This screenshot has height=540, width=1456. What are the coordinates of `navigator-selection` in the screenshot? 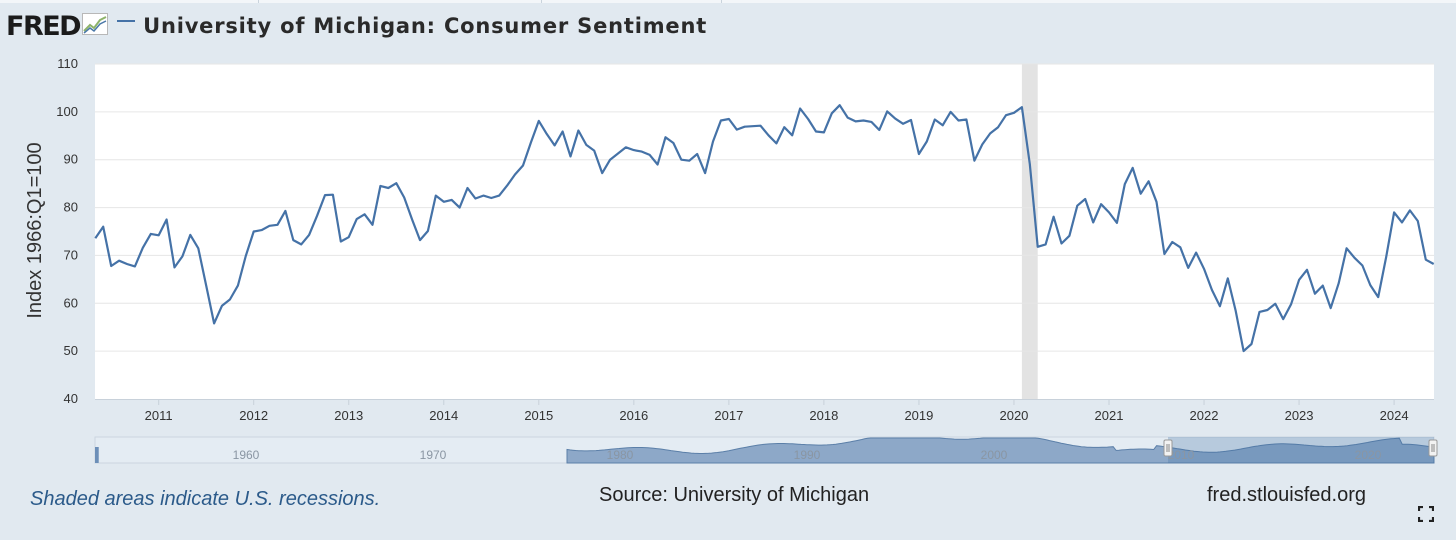 It's located at (1301, 450).